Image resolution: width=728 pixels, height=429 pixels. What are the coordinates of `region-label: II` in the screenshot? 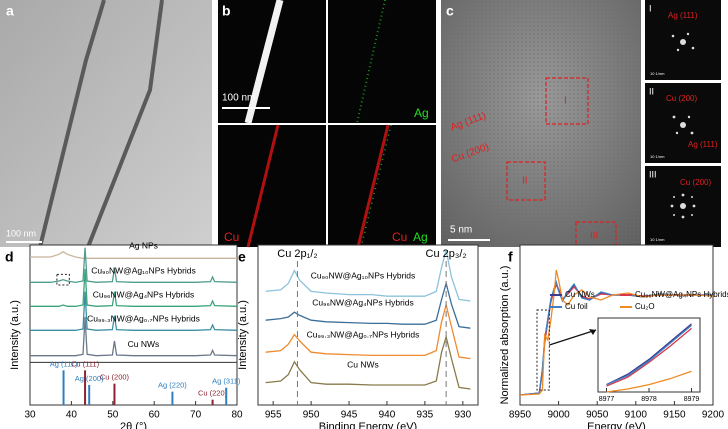 It's located at (525, 181).